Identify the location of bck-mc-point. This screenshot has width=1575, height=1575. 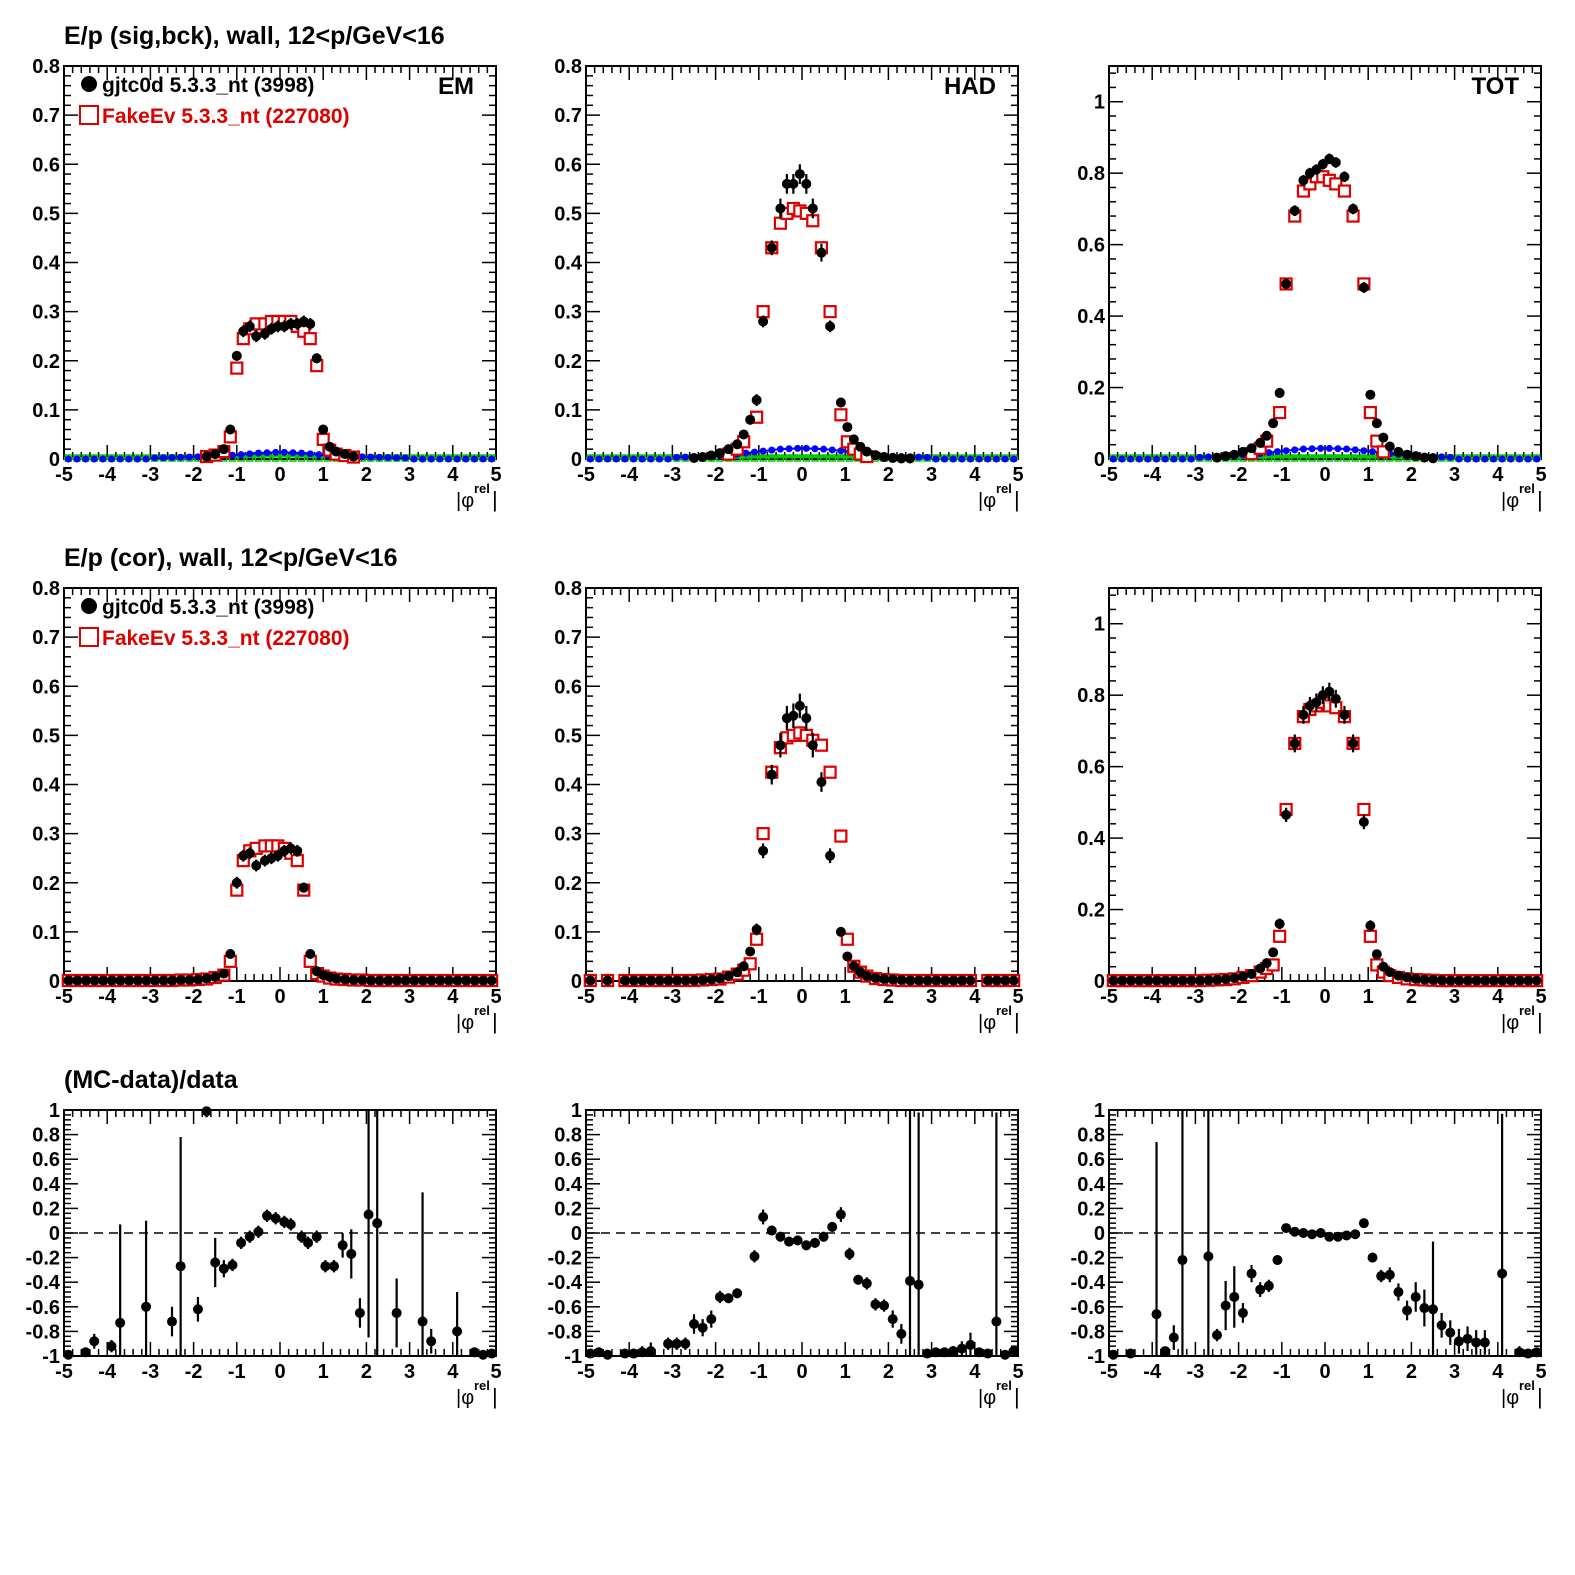
(823, 458).